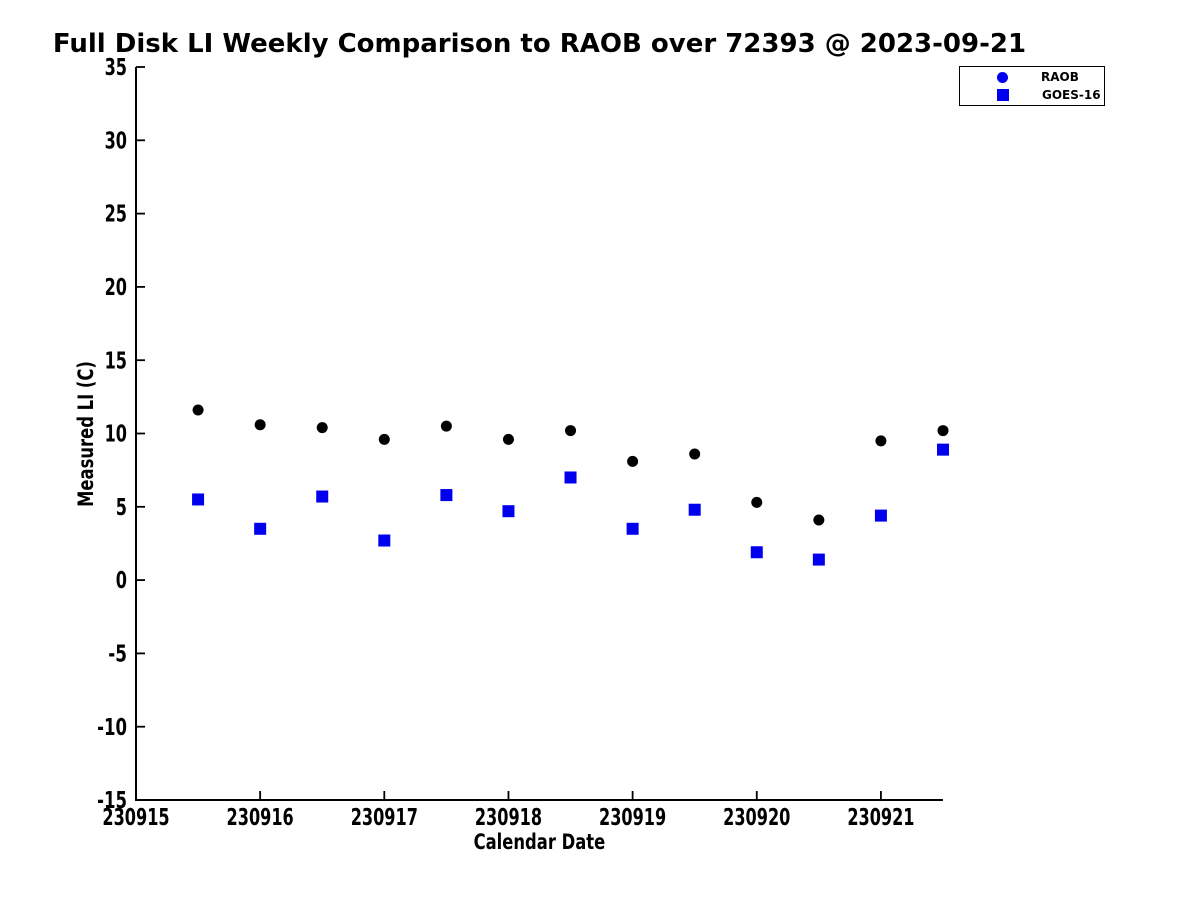 The height and width of the screenshot is (900, 1200). What do you see at coordinates (756, 818) in the screenshot?
I see `x-tick-label: 230920` at bounding box center [756, 818].